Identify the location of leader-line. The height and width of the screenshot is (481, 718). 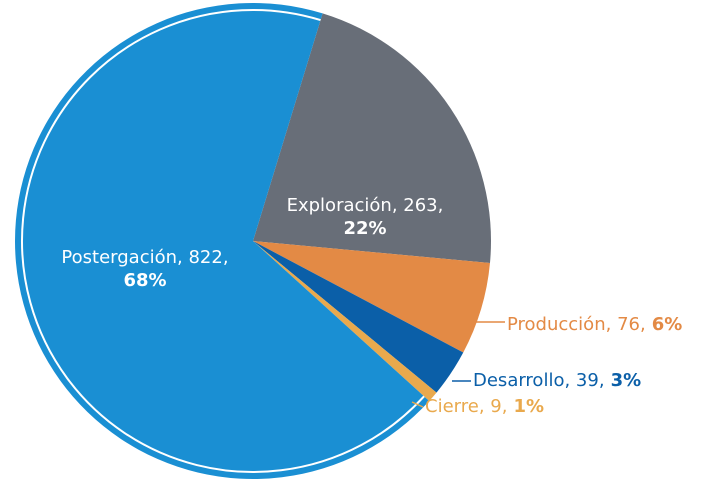
(417, 404).